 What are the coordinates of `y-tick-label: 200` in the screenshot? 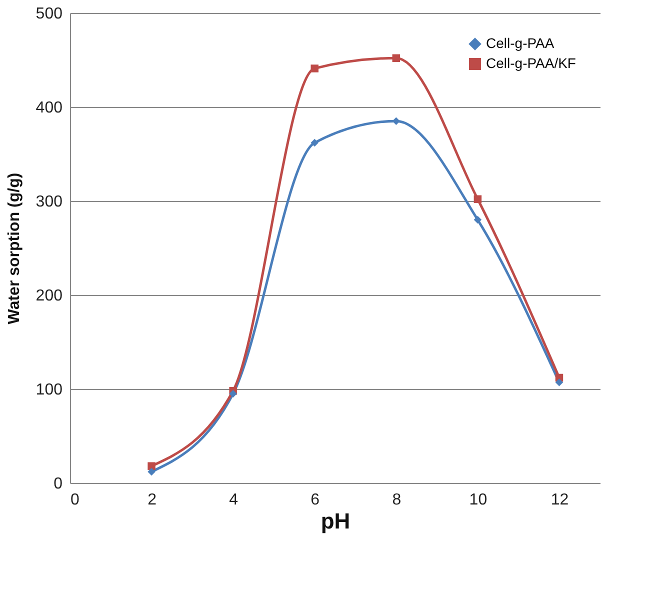 It's located at (49, 296).